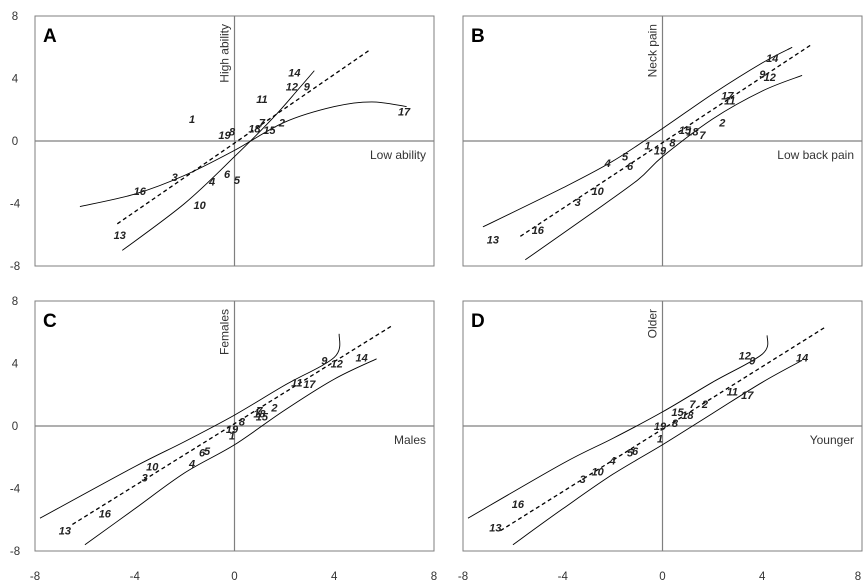  What do you see at coordinates (50, 36) in the screenshot?
I see `panel-letter: A` at bounding box center [50, 36].